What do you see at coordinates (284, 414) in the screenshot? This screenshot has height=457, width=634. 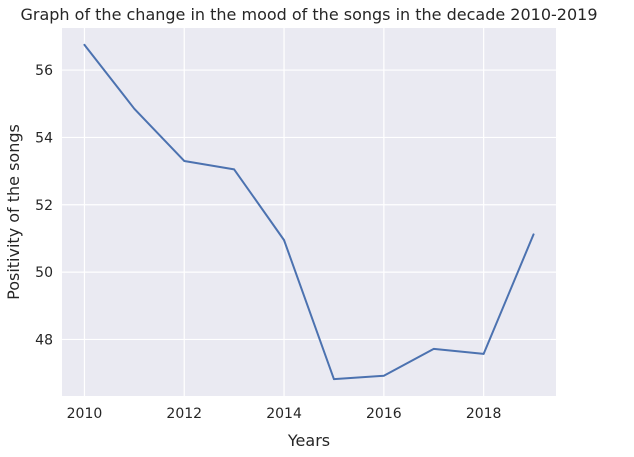 I see `x-tick-label: 2014` at bounding box center [284, 414].